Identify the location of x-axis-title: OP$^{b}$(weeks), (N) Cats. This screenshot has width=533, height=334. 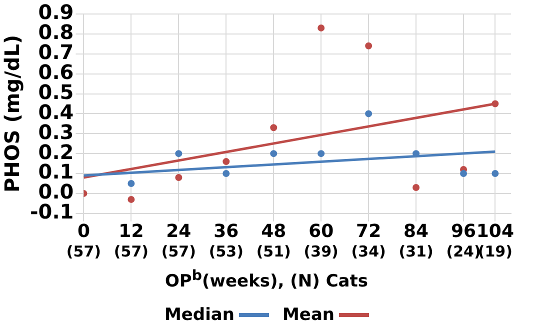
(267, 280).